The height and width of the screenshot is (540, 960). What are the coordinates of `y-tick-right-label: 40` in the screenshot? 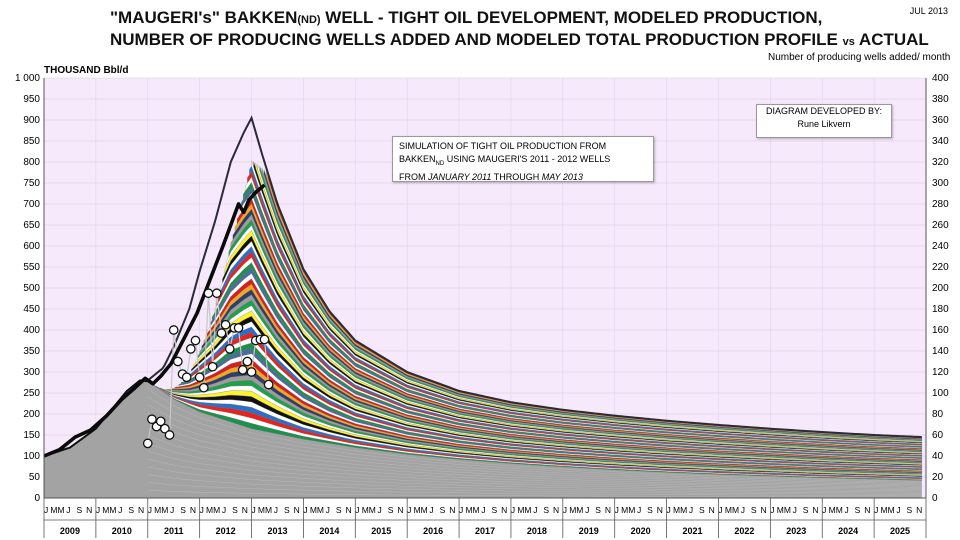 It's located at (938, 456).